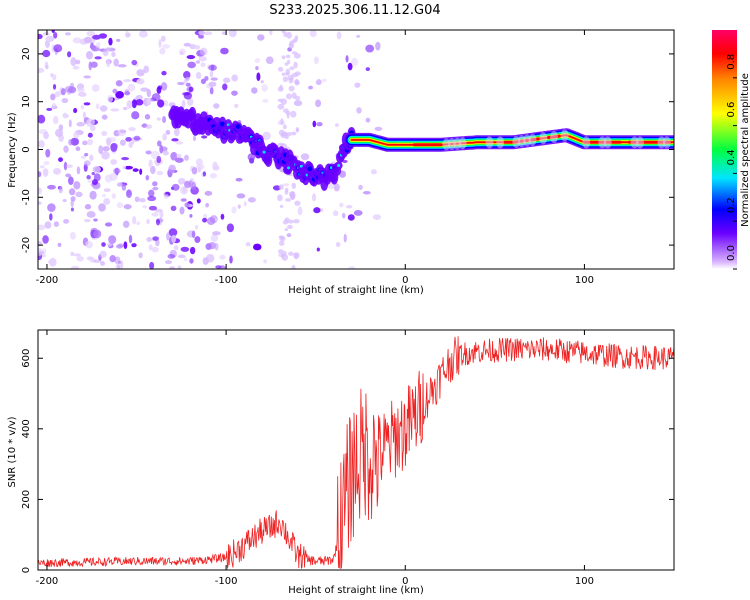 This screenshot has width=750, height=600. What do you see at coordinates (26, 499) in the screenshot?
I see `y-tick-label: 200` at bounding box center [26, 499].